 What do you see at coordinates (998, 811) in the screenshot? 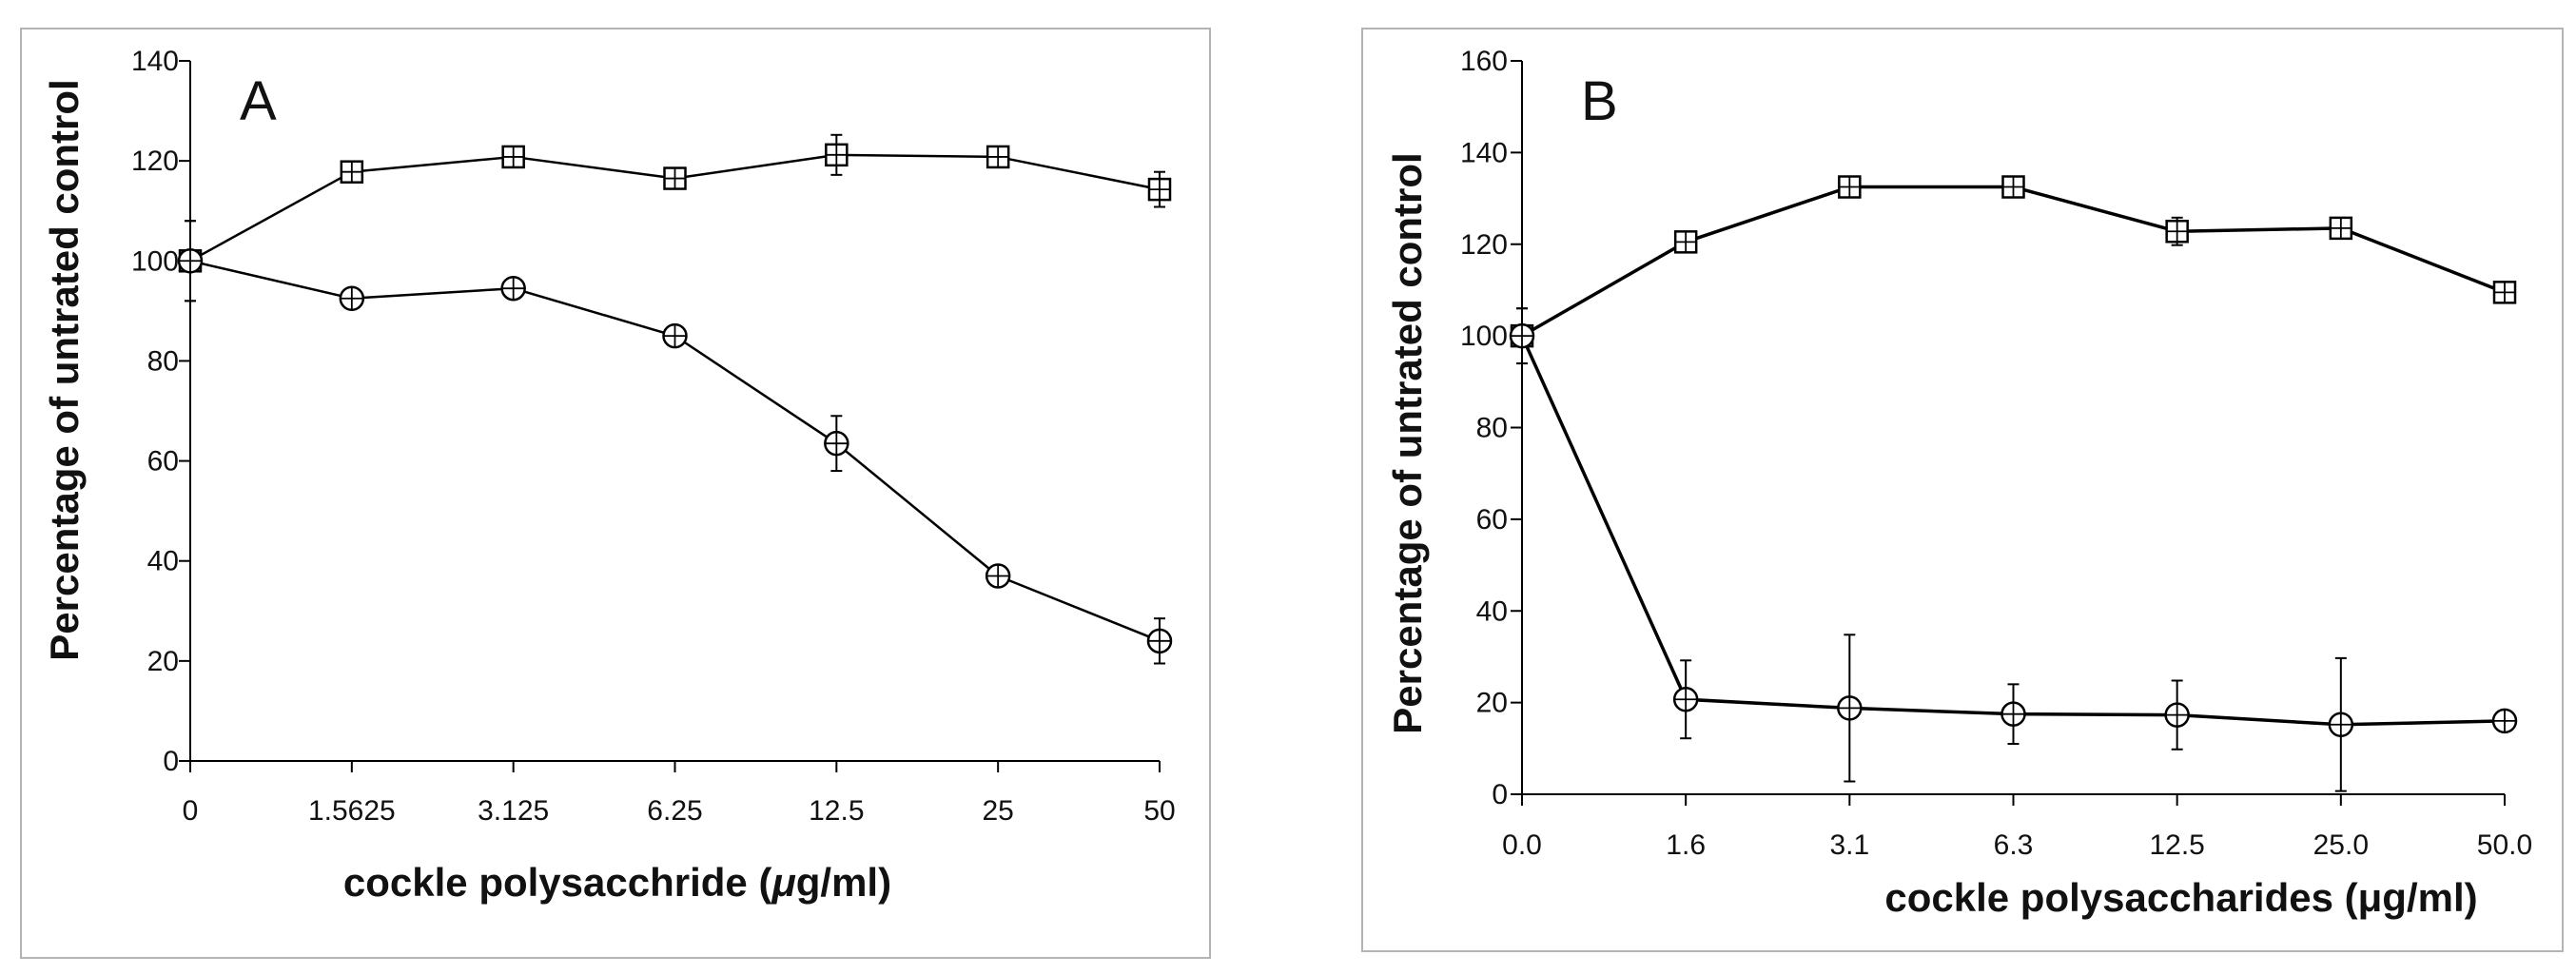
I see `panel-a-x-tick-label: 25` at bounding box center [998, 811].